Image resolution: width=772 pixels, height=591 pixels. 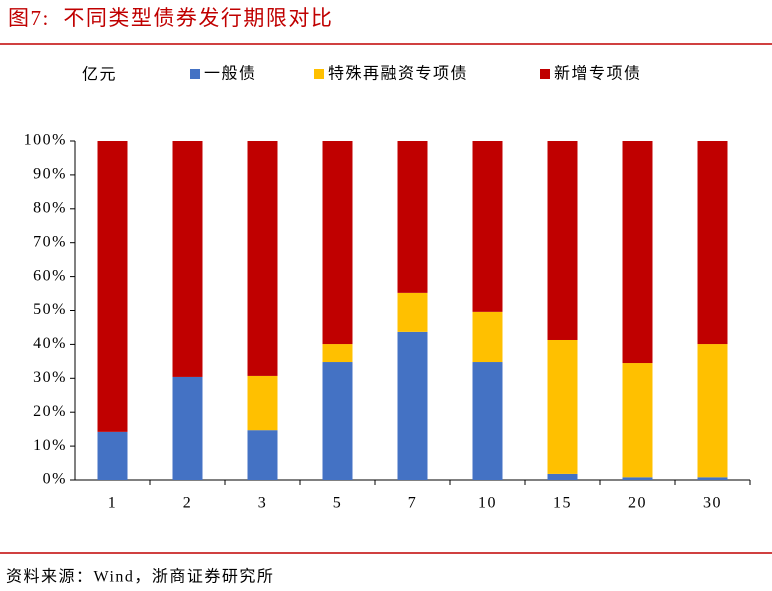 What do you see at coordinates (263, 503) in the screenshot?
I see `x-tick-label: 3` at bounding box center [263, 503].